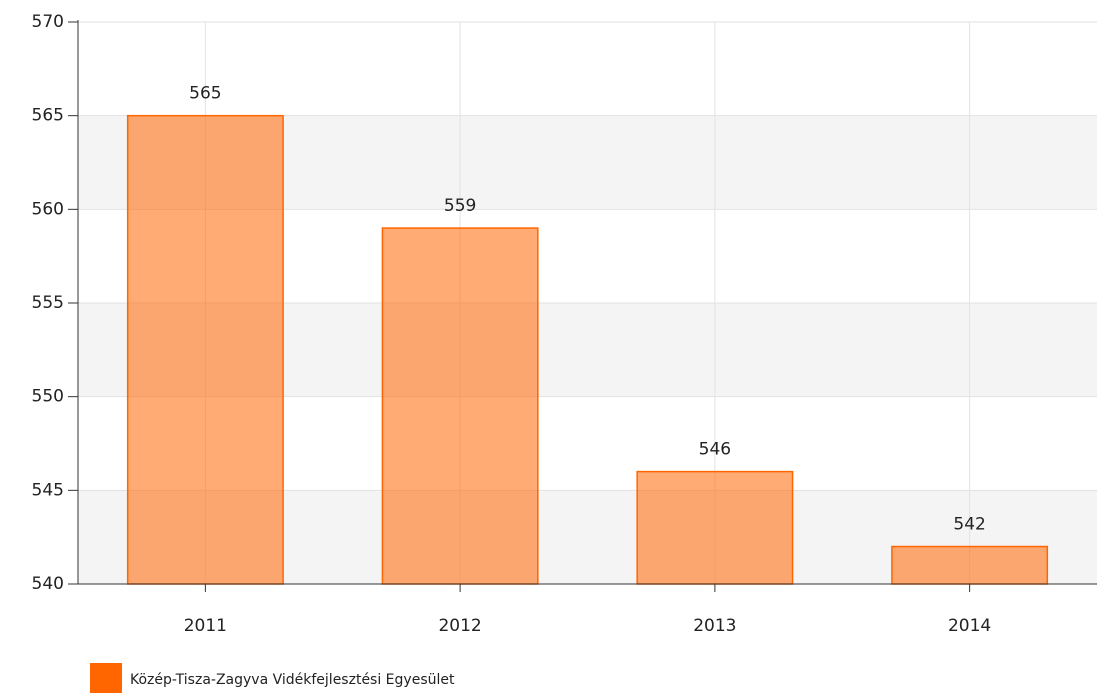 The image size is (1097, 695). I want to click on y-tick-label: 570, so click(48, 22).